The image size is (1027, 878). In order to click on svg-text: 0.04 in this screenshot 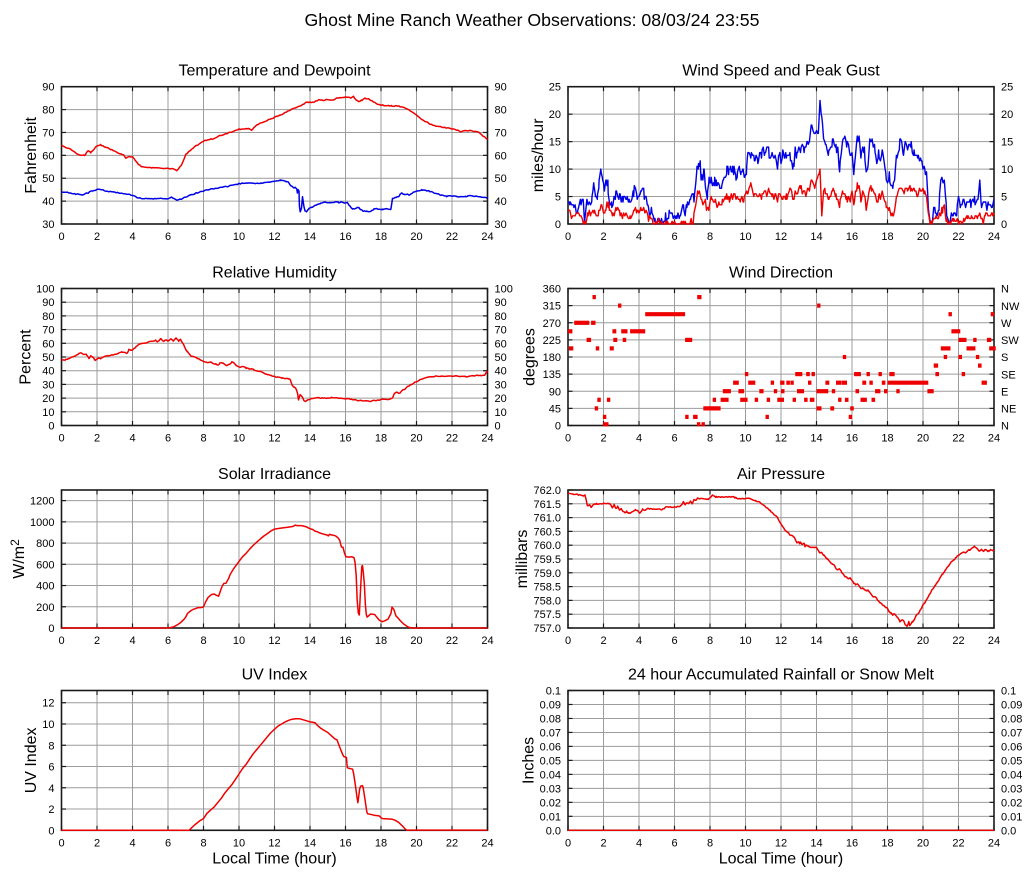, I will do `click(550, 775)`.